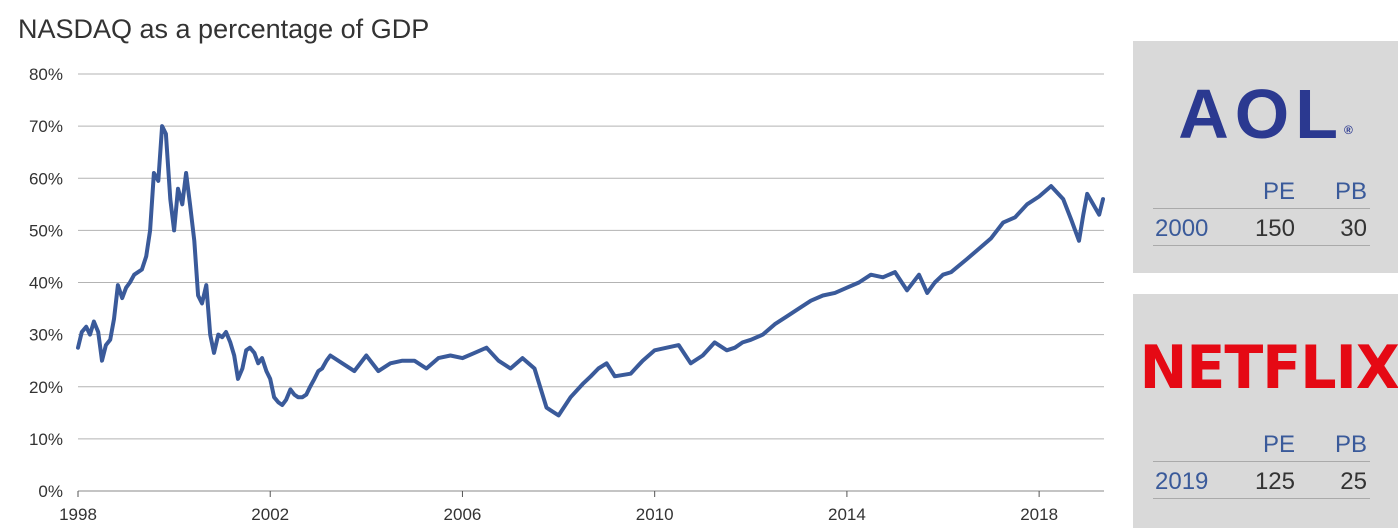 The image size is (1398, 528). Describe the element at coordinates (46, 439) in the screenshot. I see `y-tick-label: 10%` at that location.